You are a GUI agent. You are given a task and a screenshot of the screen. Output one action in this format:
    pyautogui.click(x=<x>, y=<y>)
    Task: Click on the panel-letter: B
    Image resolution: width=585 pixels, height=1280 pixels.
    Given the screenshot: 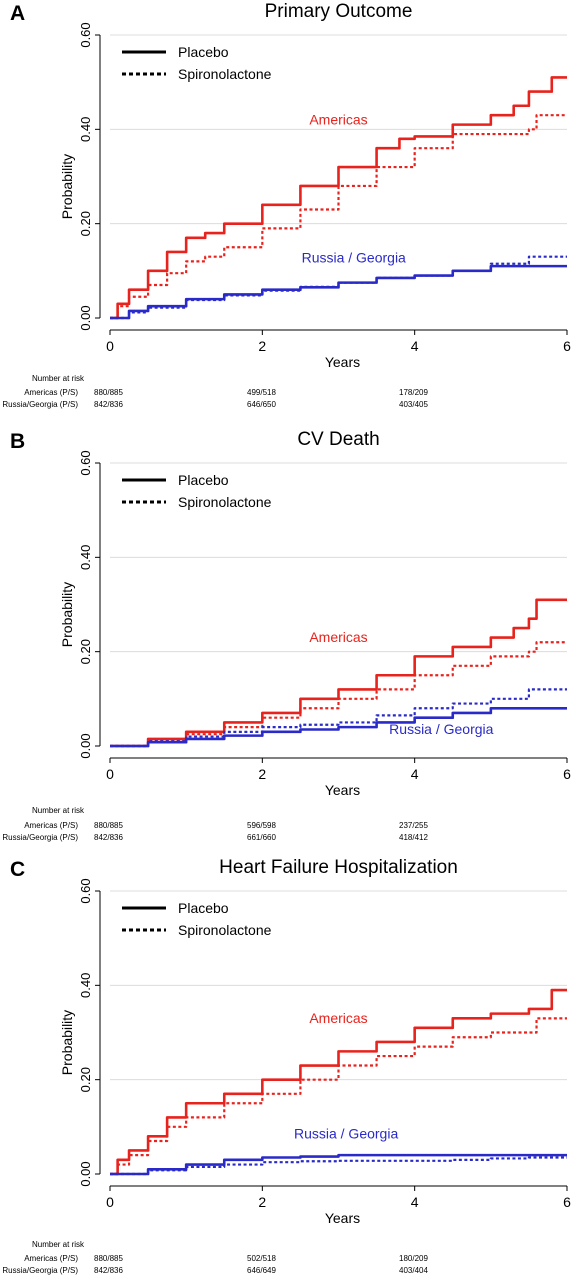 What is the action you would take?
    pyautogui.click(x=17, y=441)
    